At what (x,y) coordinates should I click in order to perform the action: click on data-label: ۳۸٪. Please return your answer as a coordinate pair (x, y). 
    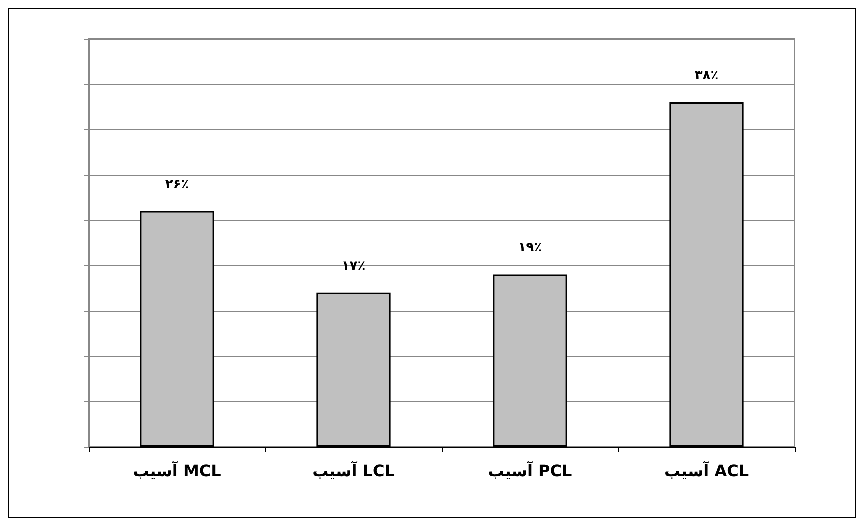
    Looking at the image, I should click on (706, 76).